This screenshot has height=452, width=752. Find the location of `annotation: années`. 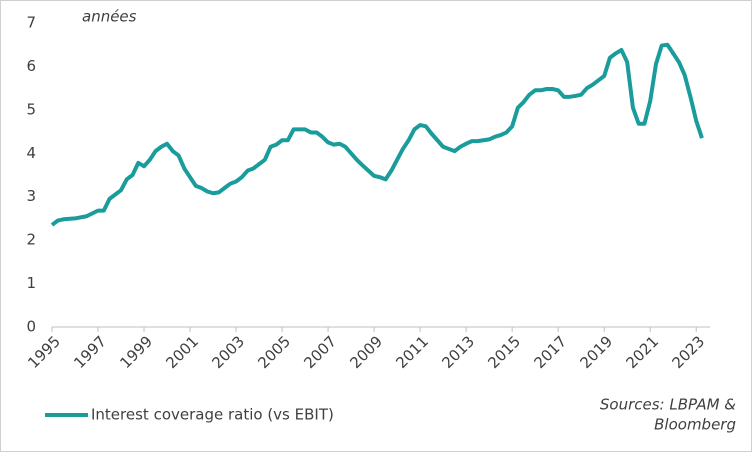

annotation: années is located at coordinates (109, 17).